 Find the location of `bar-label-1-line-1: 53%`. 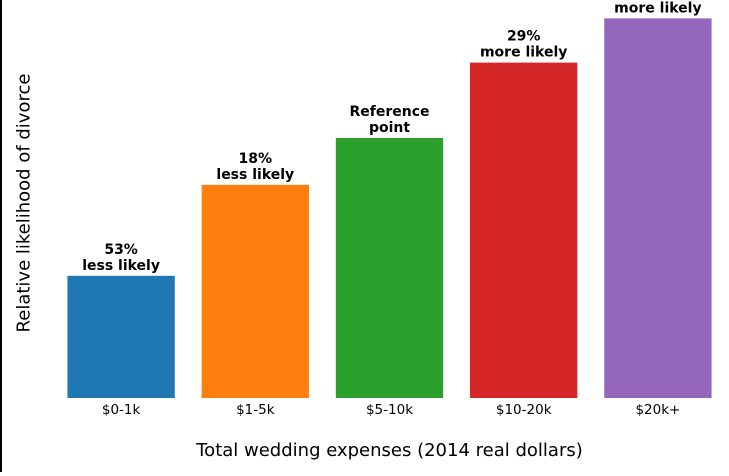

bar-label-1-line-1: 53% is located at coordinates (121, 250).